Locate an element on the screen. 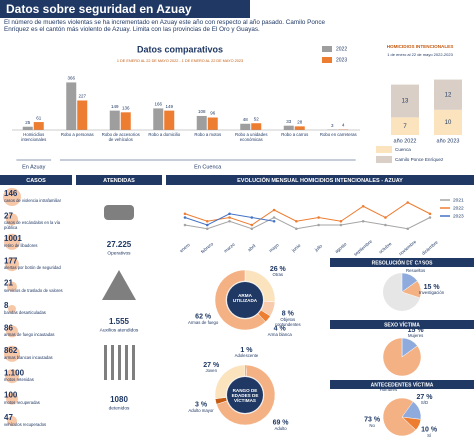 This screenshot has width=474, height=442. x-tick-label: enero is located at coordinates (185, 248).